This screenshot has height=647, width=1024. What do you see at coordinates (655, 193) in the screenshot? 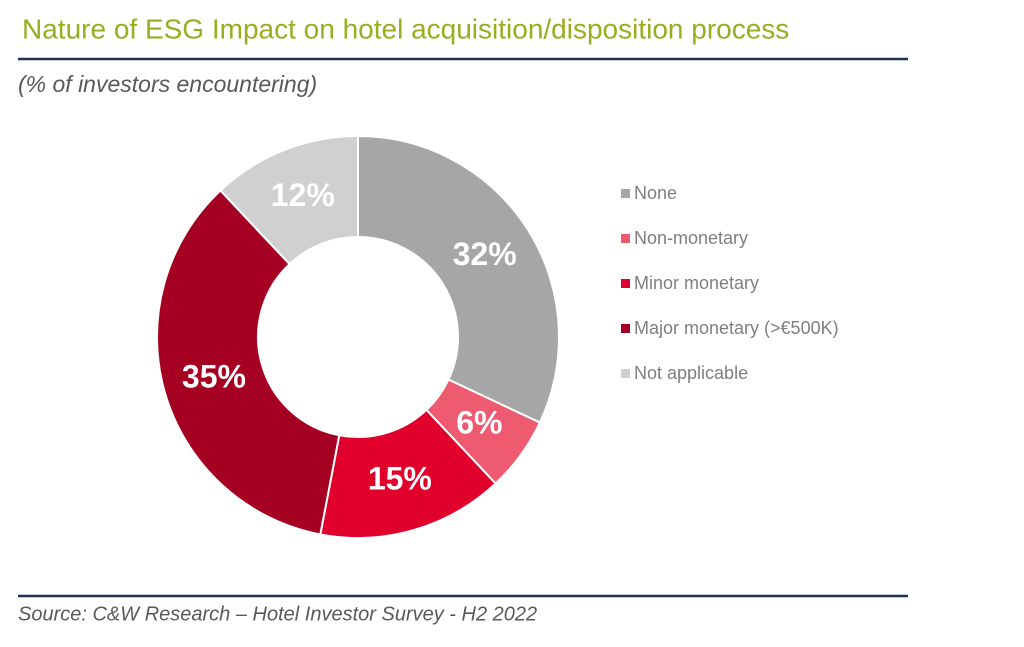
I see `legend-label: None` at bounding box center [655, 193].